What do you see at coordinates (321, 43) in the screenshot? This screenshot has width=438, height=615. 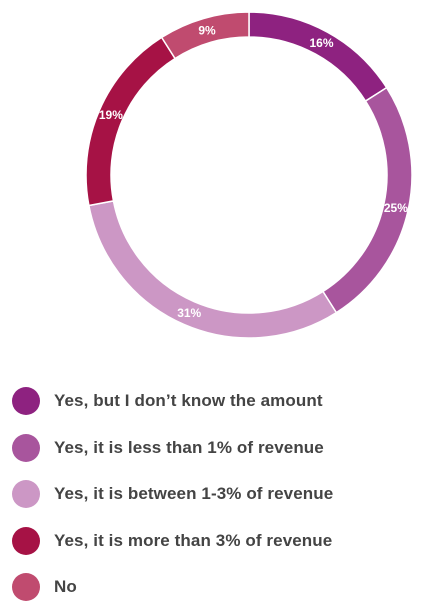 I see `slice-value-label: 16%` at bounding box center [321, 43].